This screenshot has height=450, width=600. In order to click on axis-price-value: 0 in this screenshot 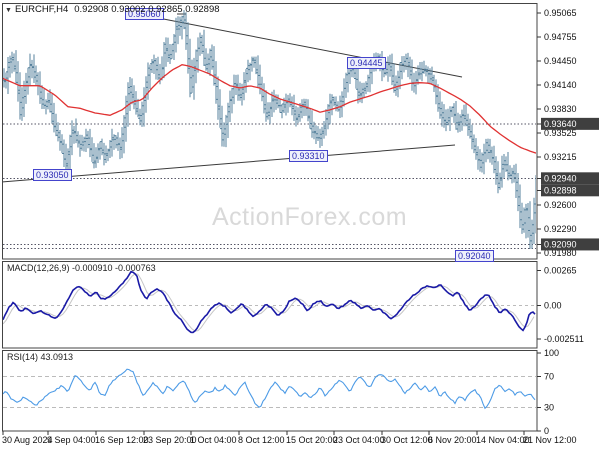, I will do `click(546, 431)`.